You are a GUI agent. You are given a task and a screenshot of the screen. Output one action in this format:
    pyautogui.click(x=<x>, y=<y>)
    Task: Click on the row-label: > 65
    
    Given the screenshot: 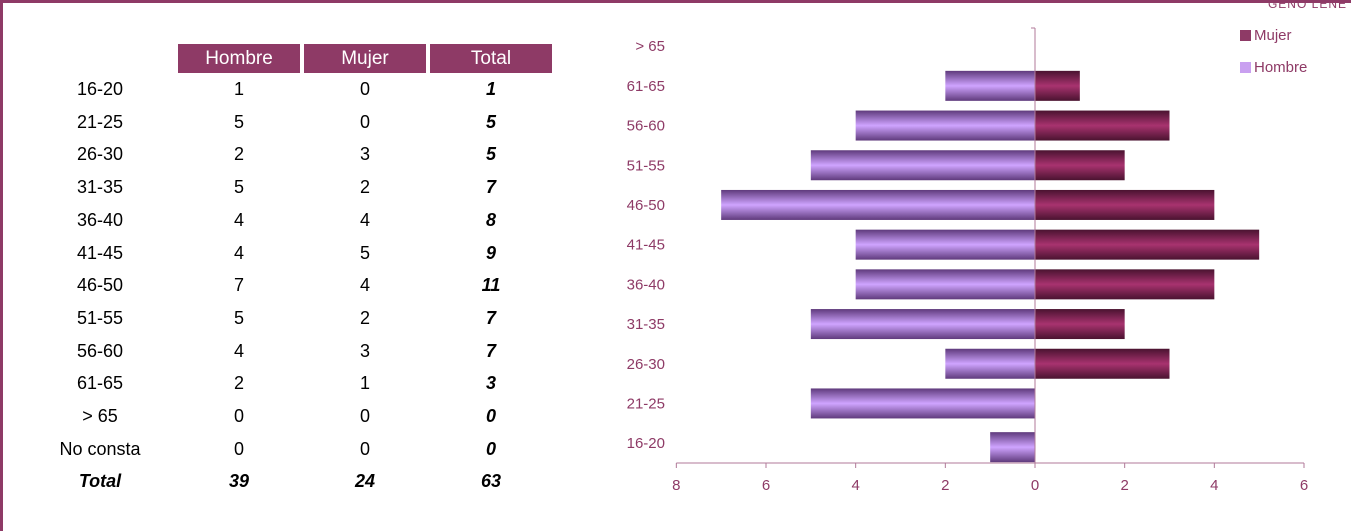 What is the action you would take?
    pyautogui.click(x=100, y=416)
    